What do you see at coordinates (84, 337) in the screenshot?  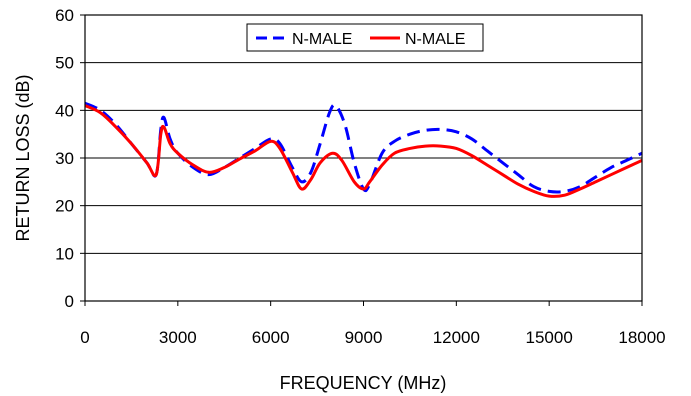 I see `x-tick-label-0: 0` at bounding box center [84, 337].